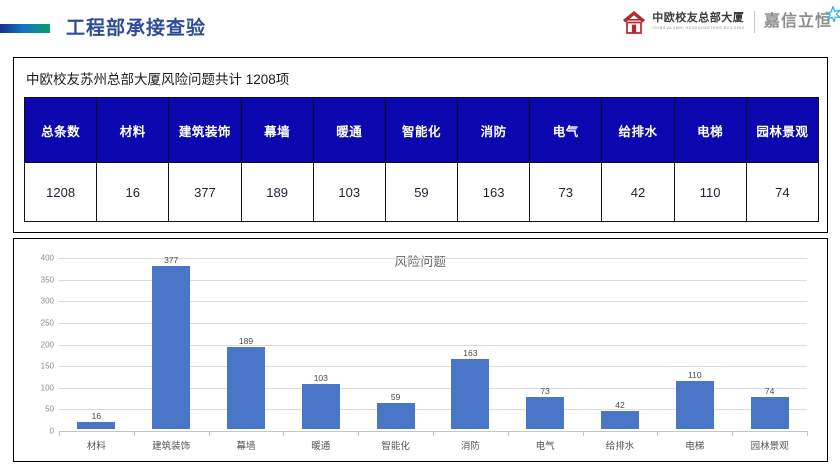 The image size is (840, 470). I want to click on x-axis-category-label: 幕墙, so click(246, 446).